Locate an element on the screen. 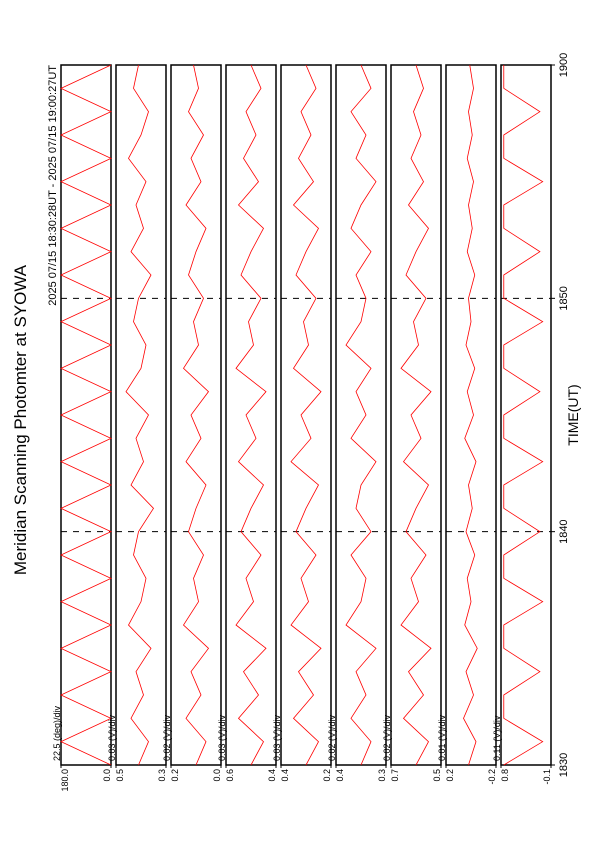 Image resolution: width=595 pixels, height=842 pixels. y-tick-label: 0.6 is located at coordinates (230, 775).